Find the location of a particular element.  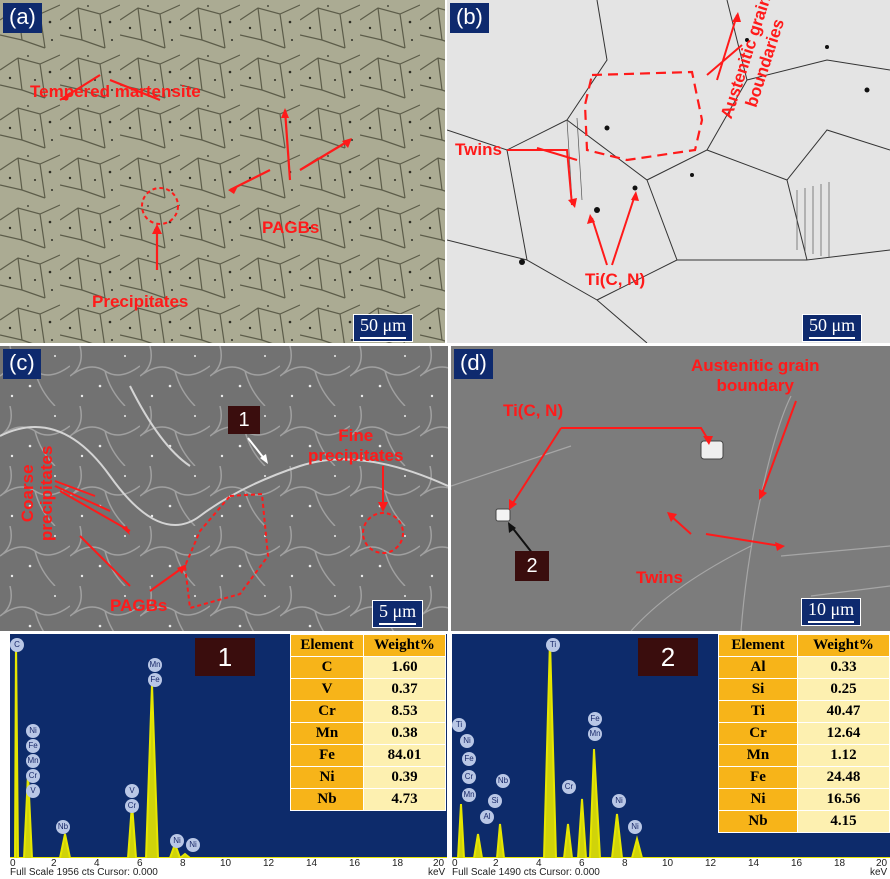

point-1-marker: 1 is located at coordinates (244, 420).